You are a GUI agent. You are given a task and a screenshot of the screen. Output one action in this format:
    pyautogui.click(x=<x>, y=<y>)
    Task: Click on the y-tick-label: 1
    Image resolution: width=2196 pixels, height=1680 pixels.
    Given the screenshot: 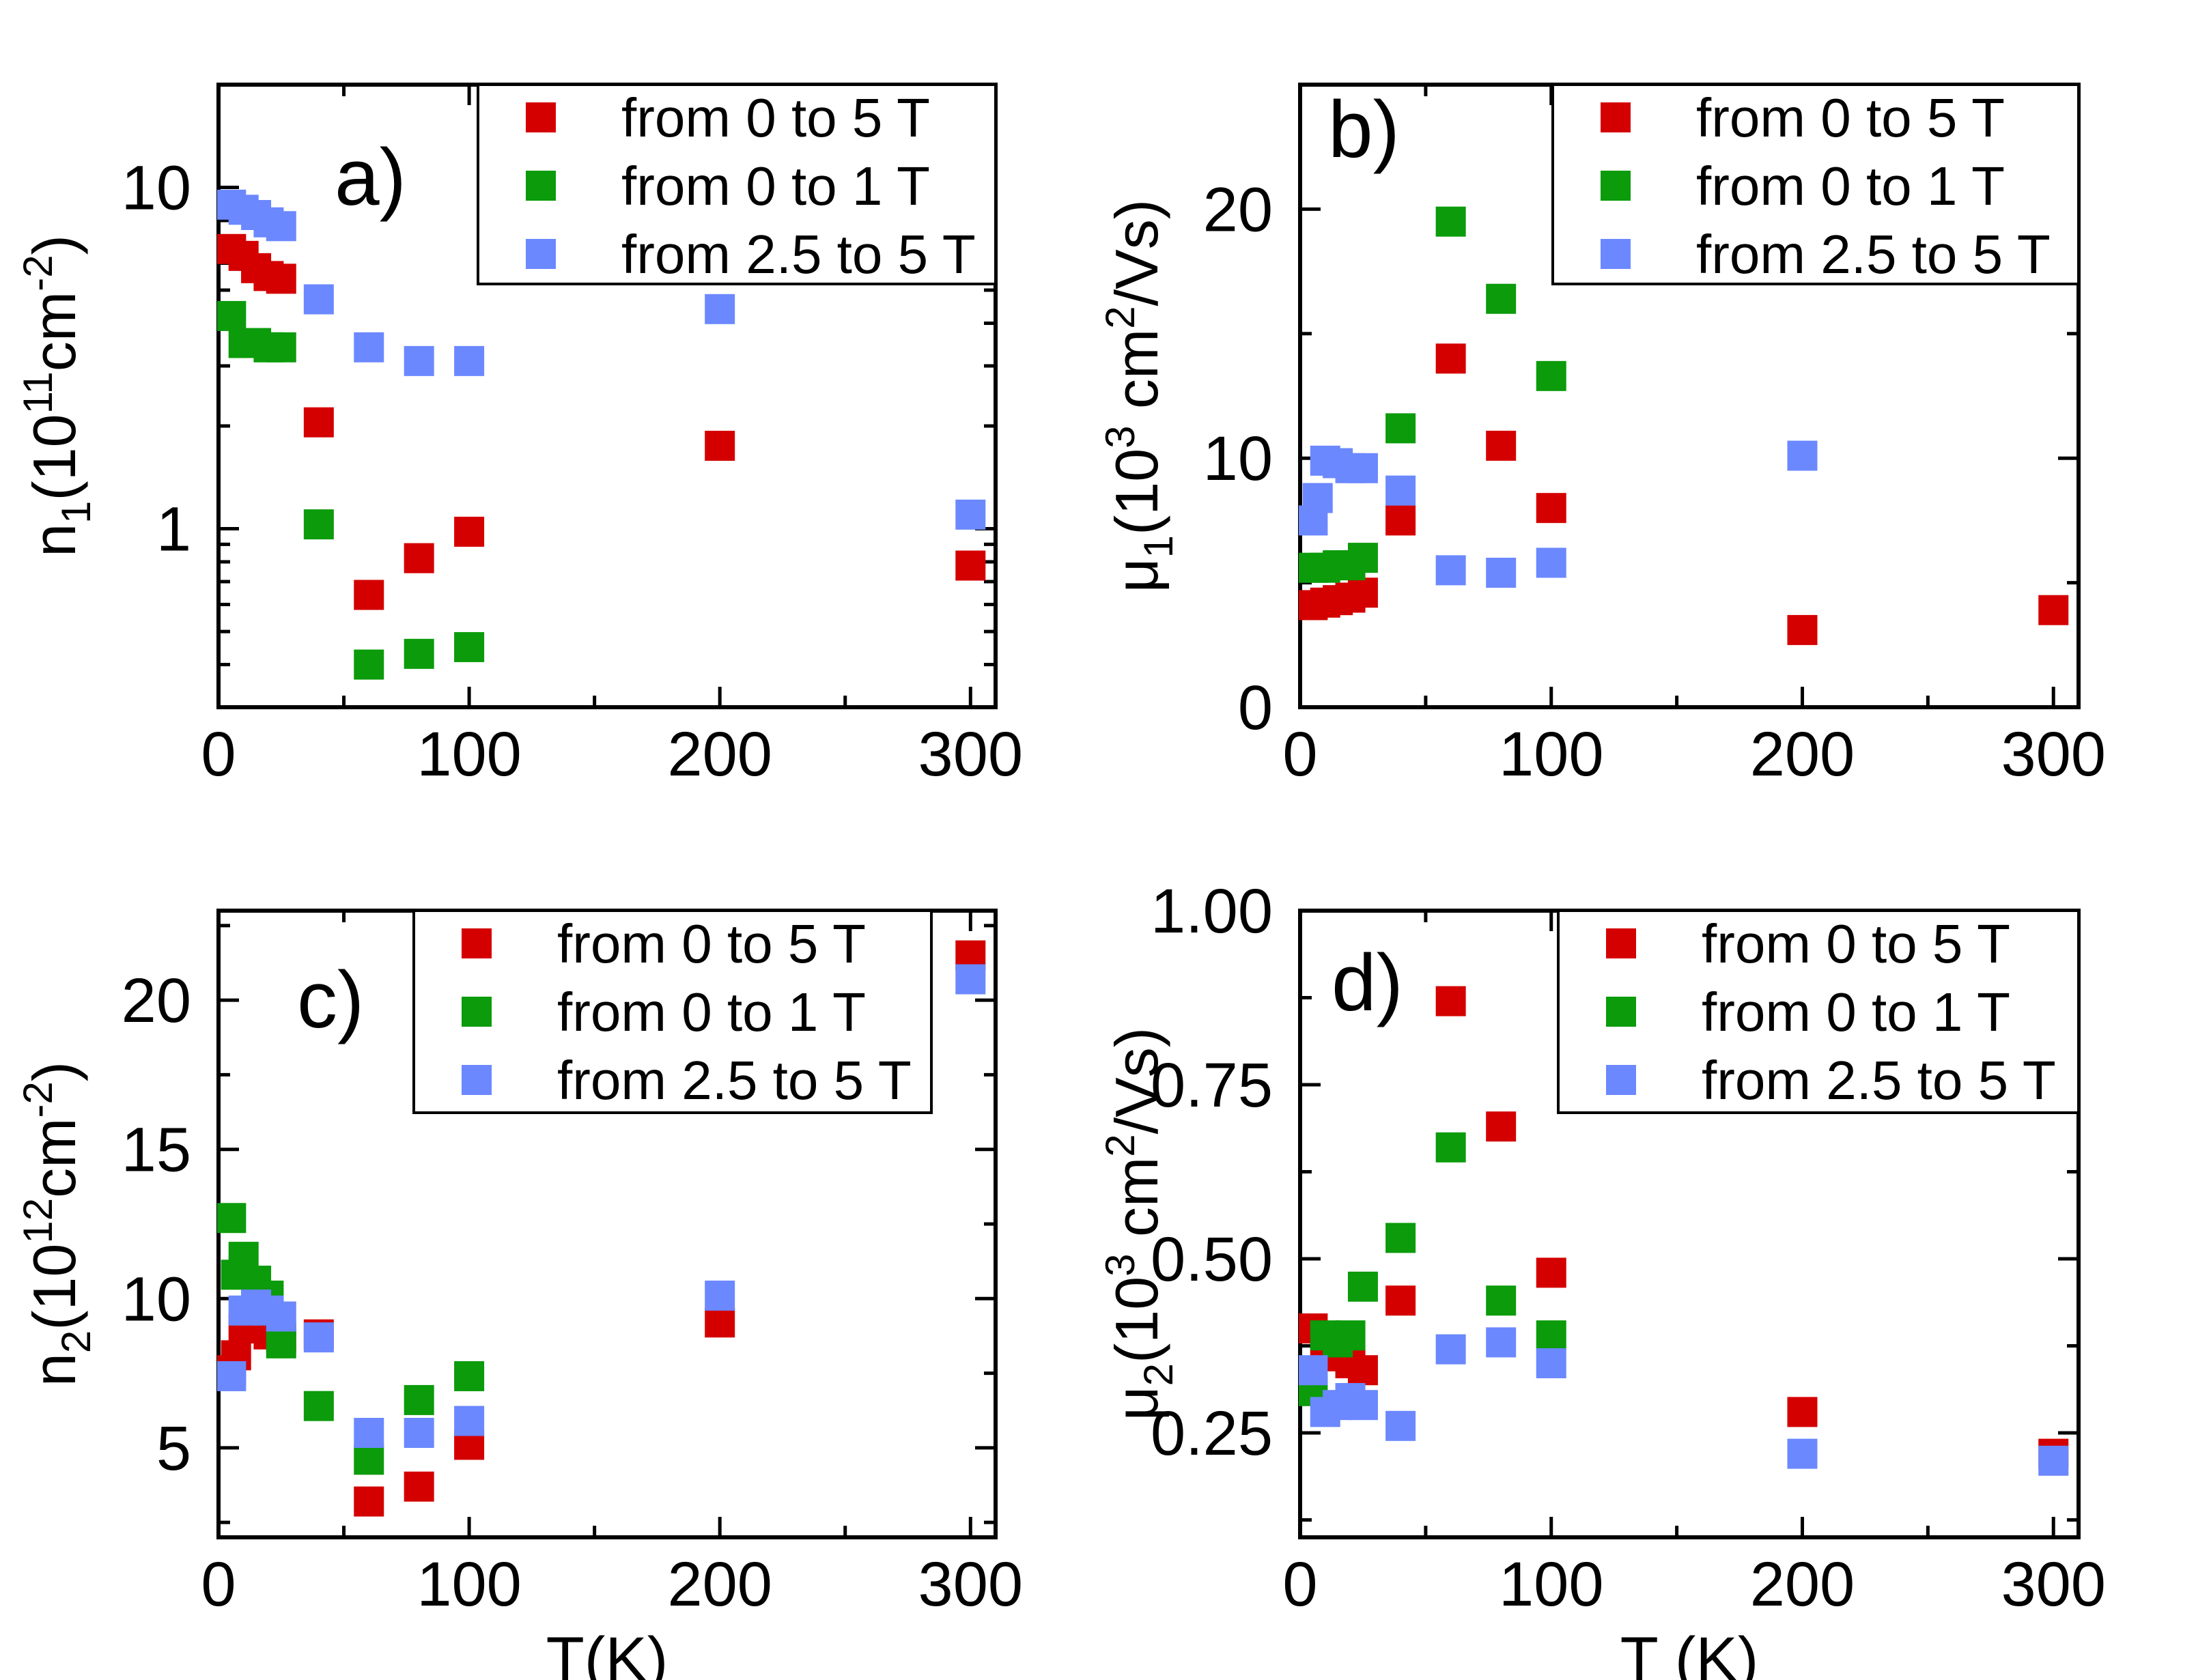 What is the action you would take?
    pyautogui.click(x=174, y=530)
    